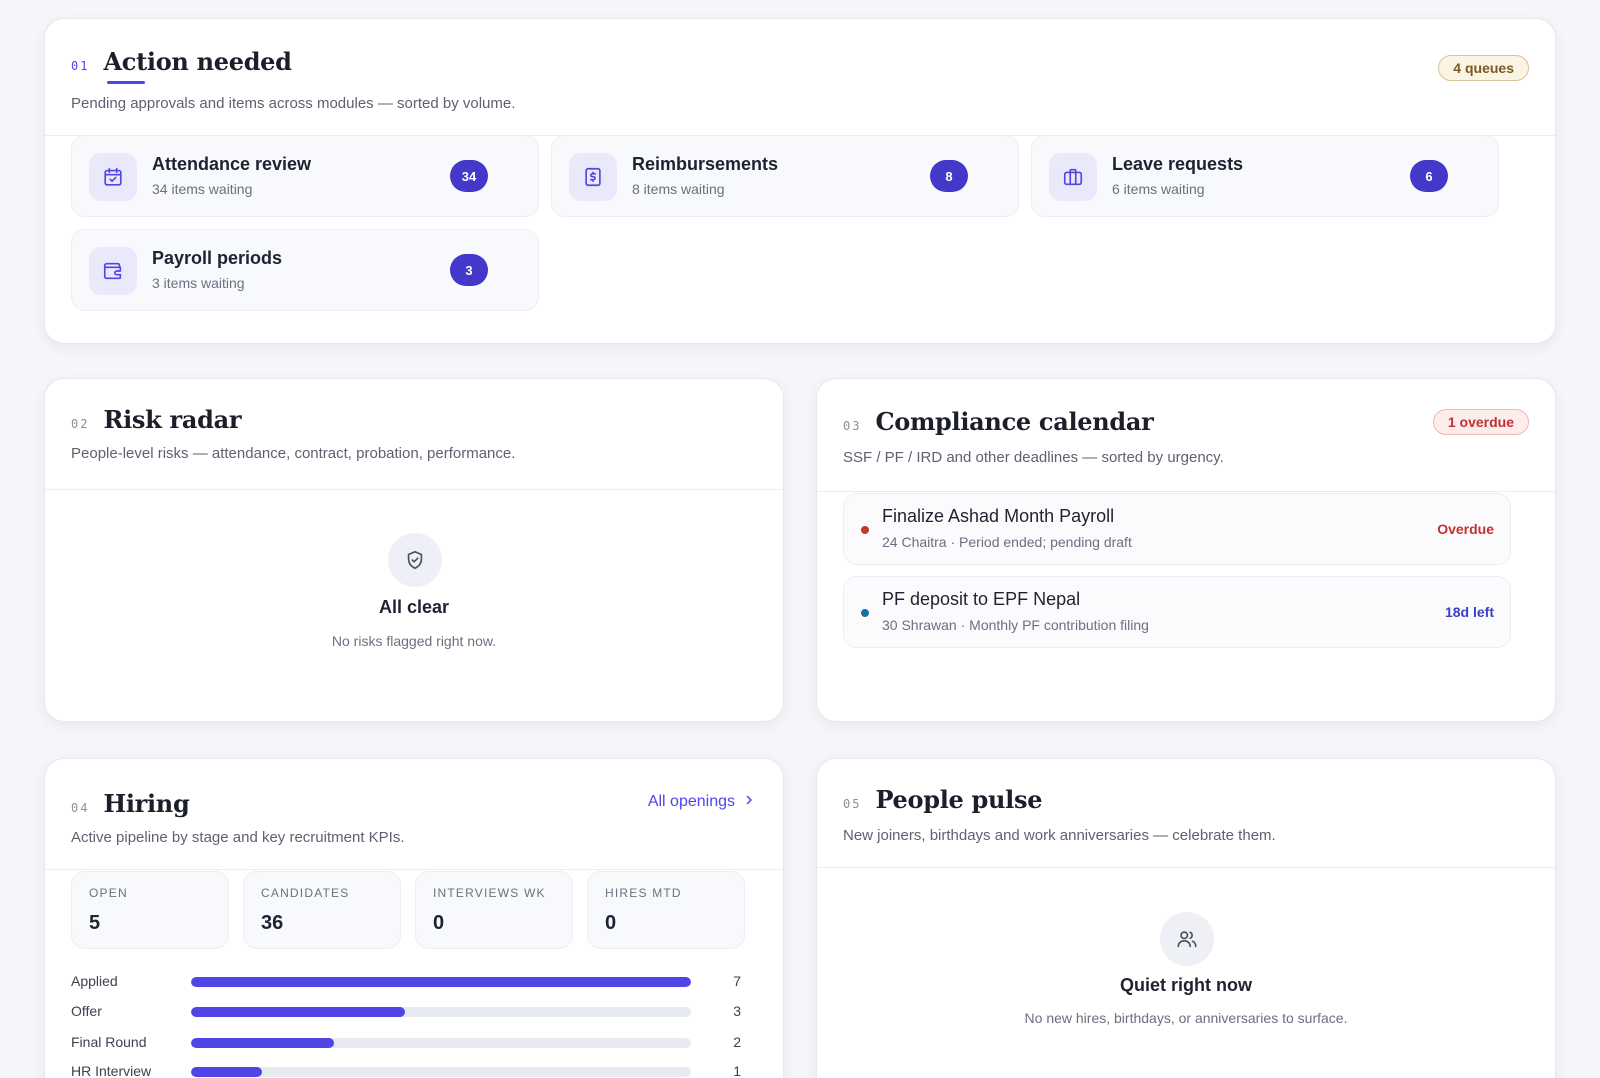 This screenshot has width=1600, height=1078. I want to click on shield-check-icon, so click(415, 560).